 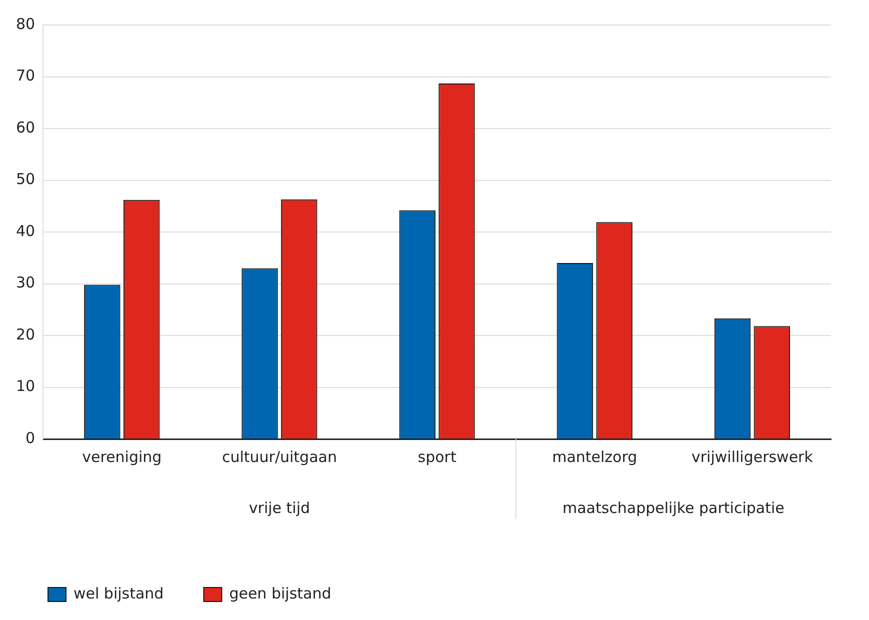 What do you see at coordinates (595, 457) in the screenshot?
I see `x-tick-label: mantelzorg` at bounding box center [595, 457].